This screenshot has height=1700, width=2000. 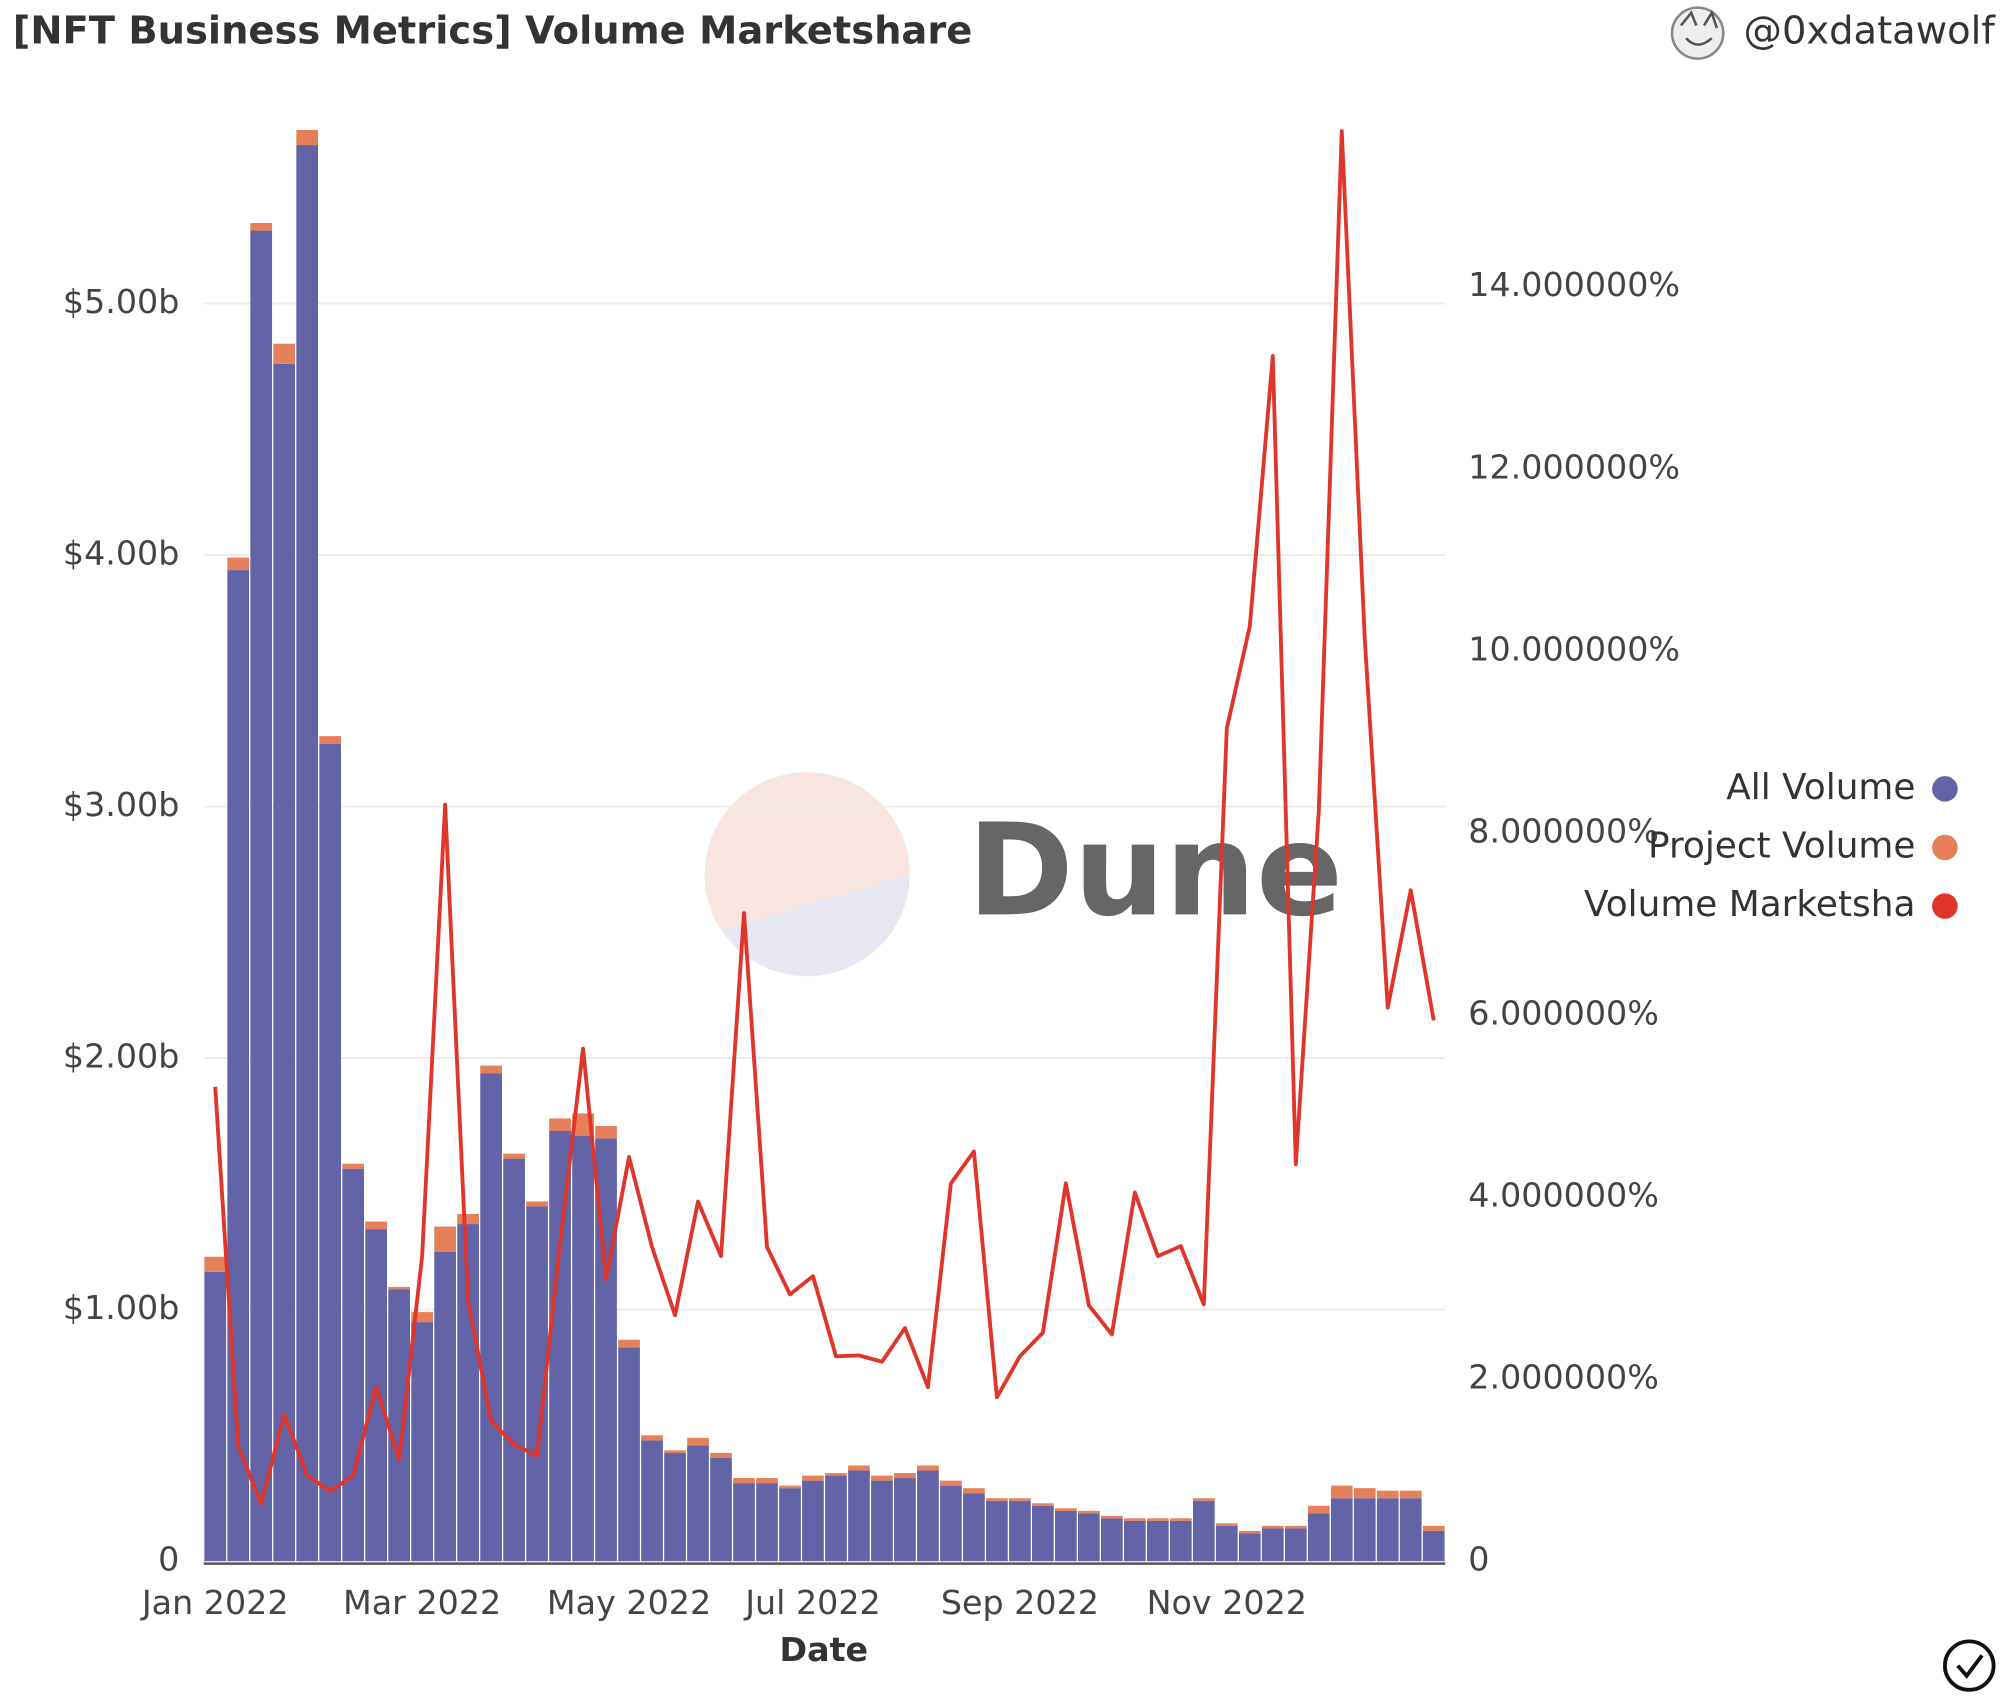 What do you see at coordinates (1697, 33) in the screenshot?
I see `author-avatar` at bounding box center [1697, 33].